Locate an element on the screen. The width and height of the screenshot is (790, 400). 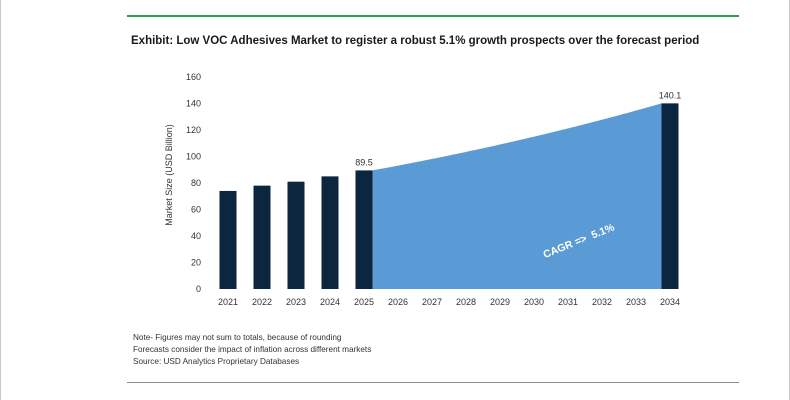
bar-2024 is located at coordinates (330, 232).